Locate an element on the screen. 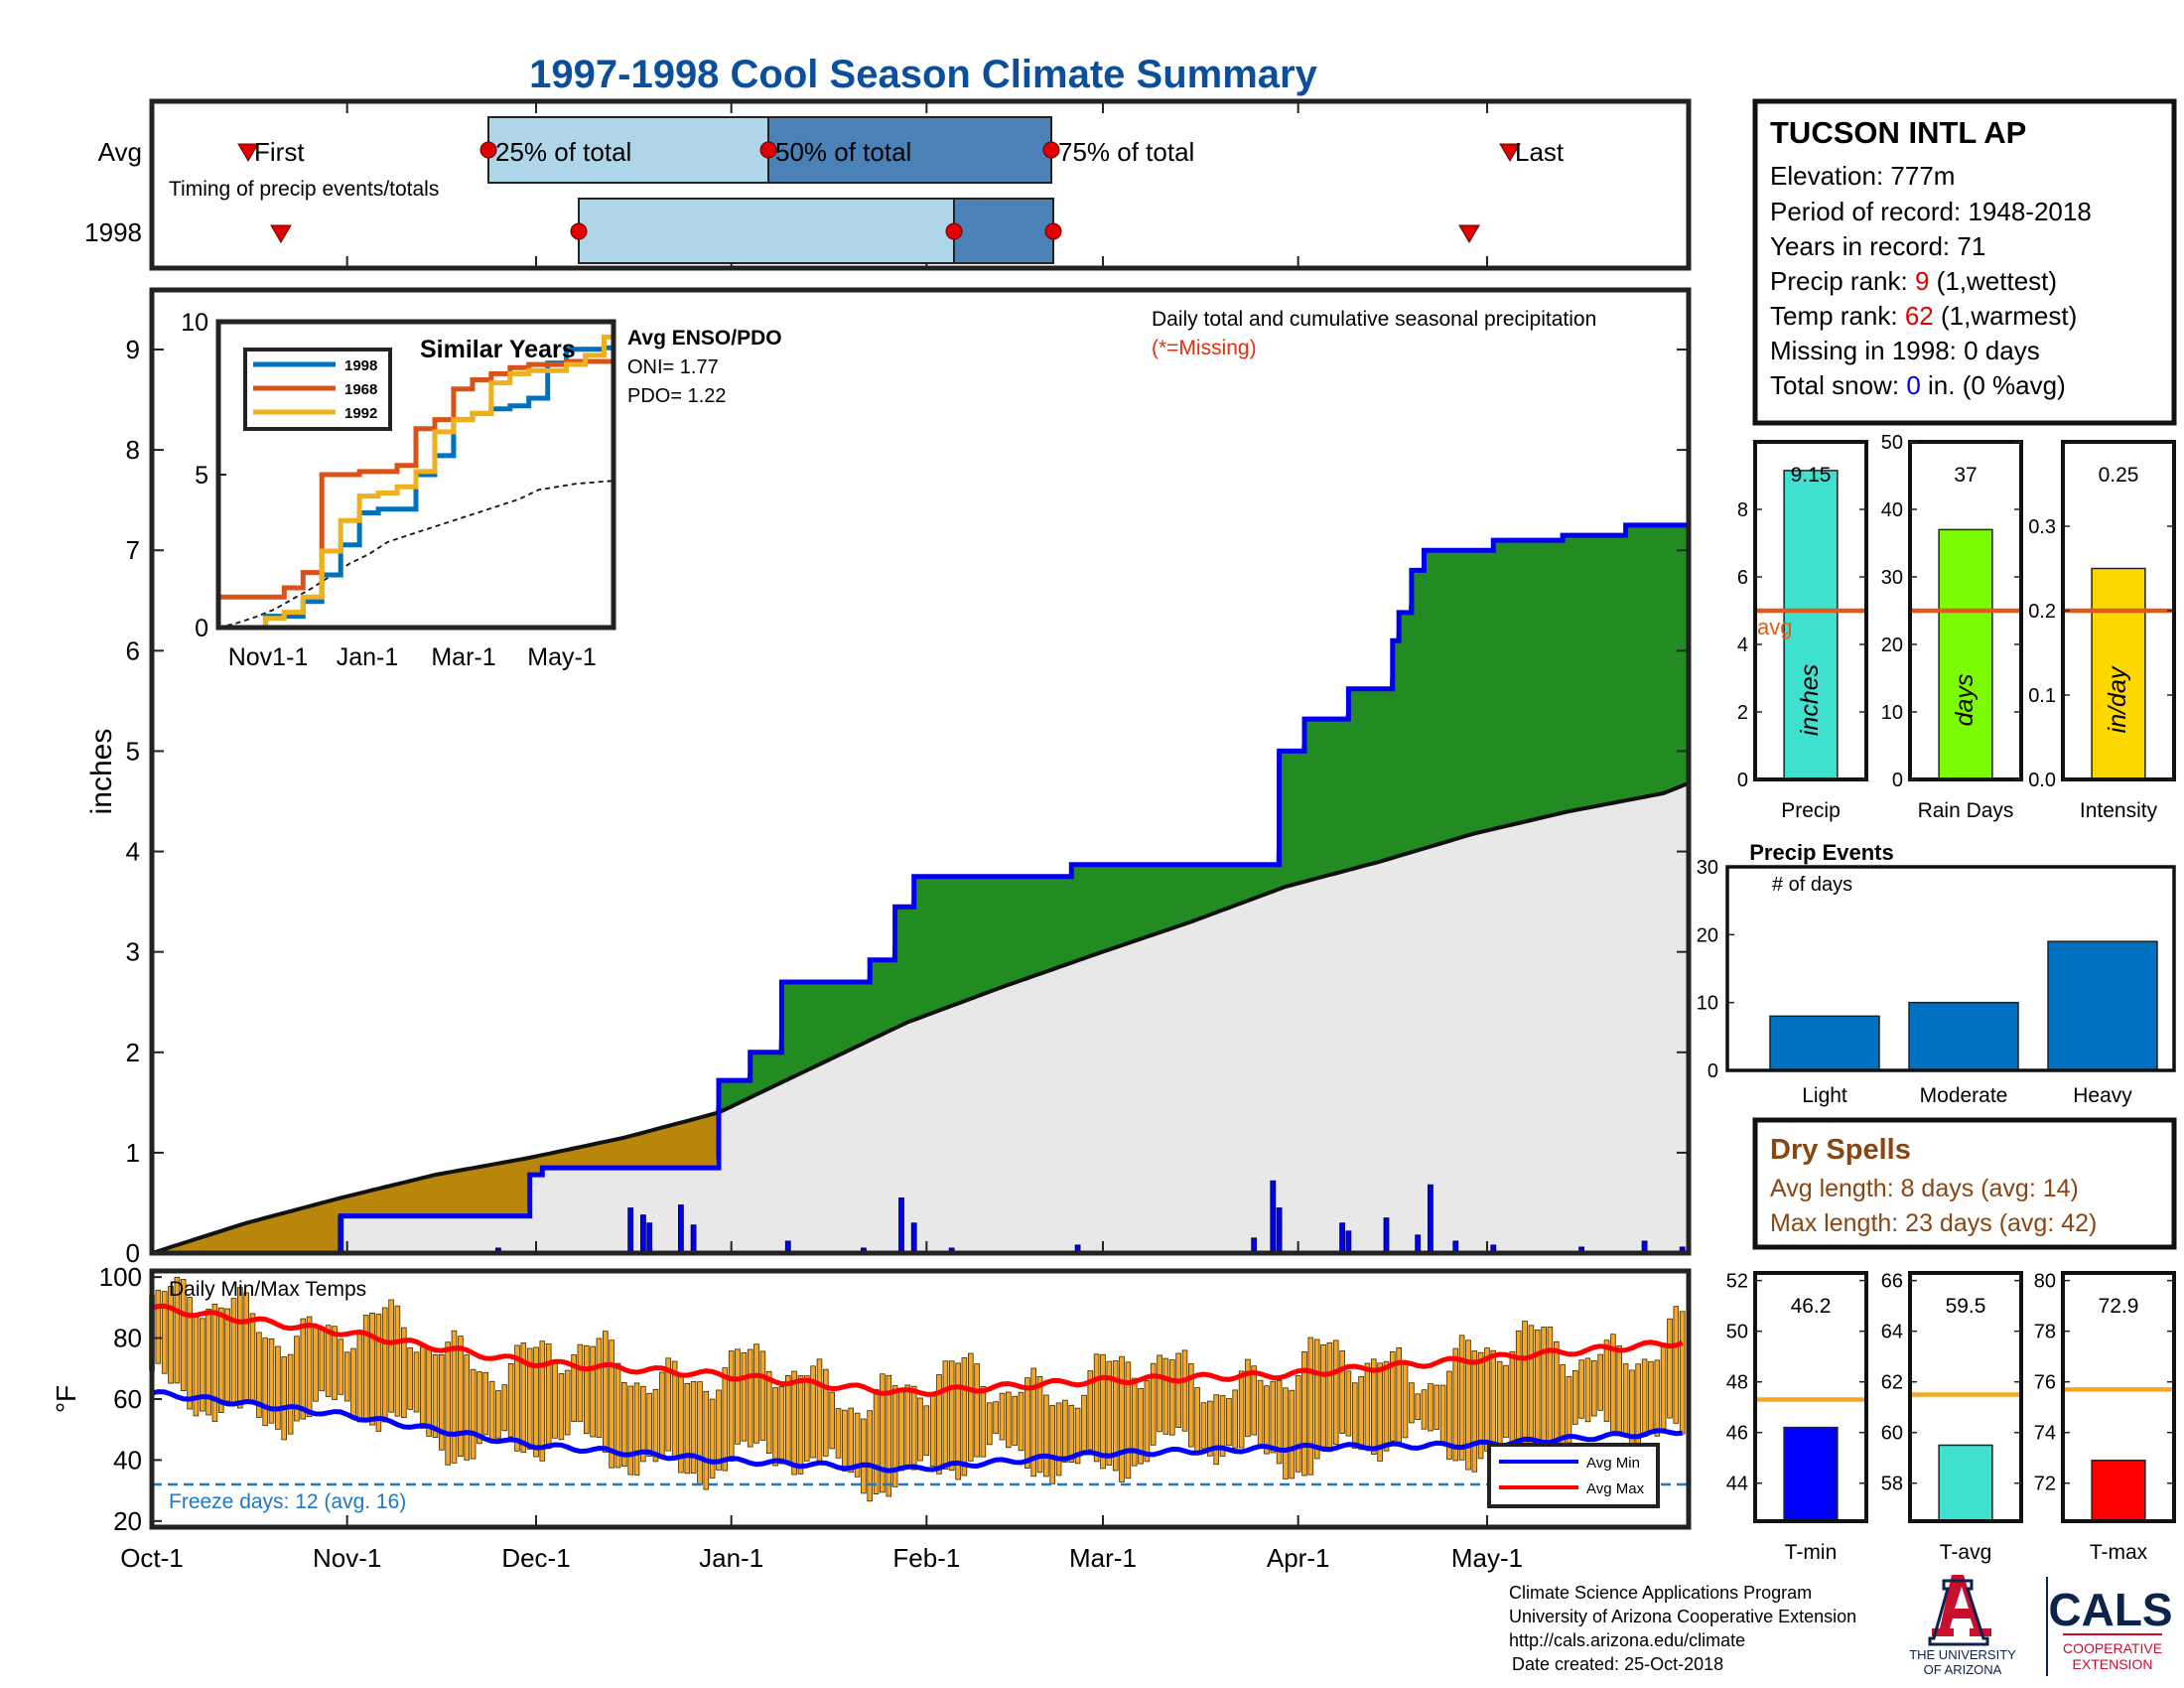 The width and height of the screenshot is (2184, 1688). station-elevation: Elevation: 777m is located at coordinates (1862, 176).